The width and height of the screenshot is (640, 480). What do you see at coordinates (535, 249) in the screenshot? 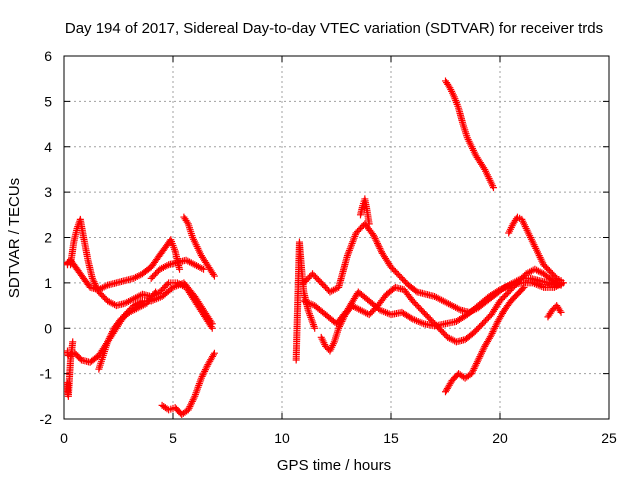
I see `series-s15` at bounding box center [535, 249].